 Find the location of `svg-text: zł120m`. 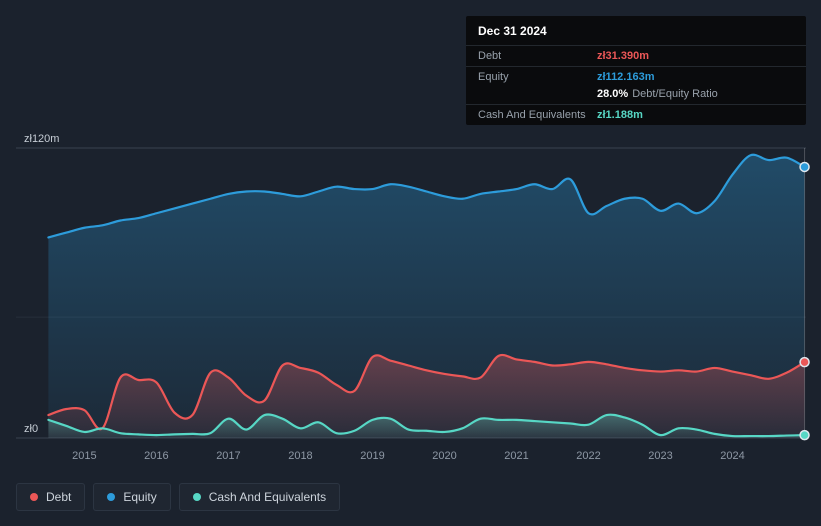

svg-text: zł120m is located at coordinates (41, 139).